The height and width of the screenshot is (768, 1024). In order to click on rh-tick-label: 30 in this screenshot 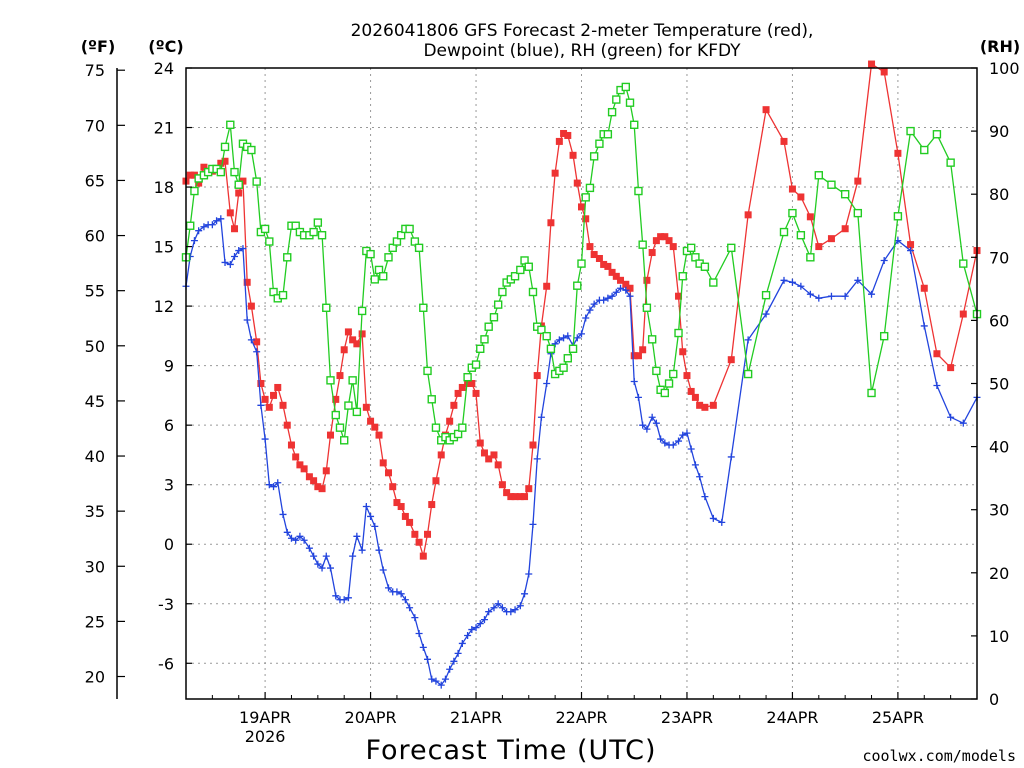, I will do `click(999, 510)`.